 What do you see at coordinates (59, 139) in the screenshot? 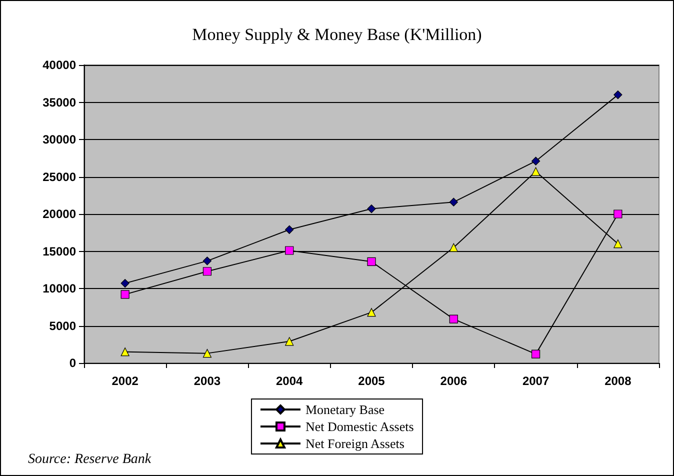
I see `y-tick-label: 30000` at bounding box center [59, 139].